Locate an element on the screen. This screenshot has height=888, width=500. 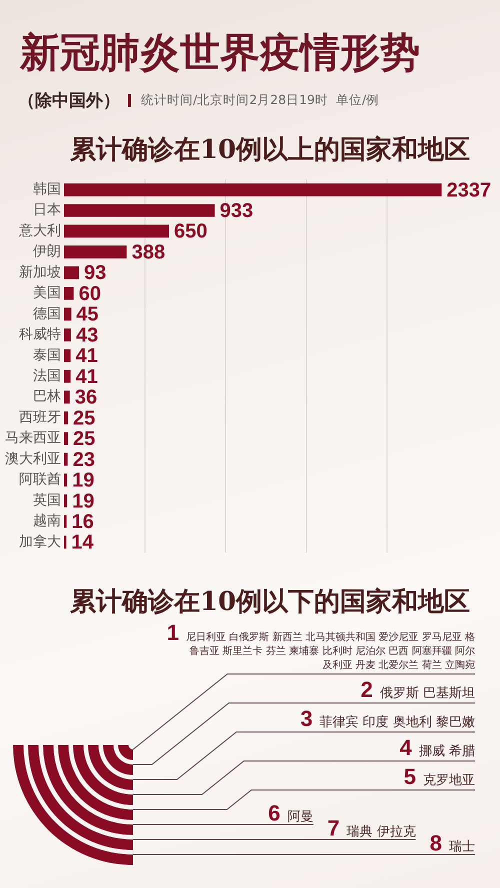
y-tick-label: 美国 is located at coordinates (47, 293).